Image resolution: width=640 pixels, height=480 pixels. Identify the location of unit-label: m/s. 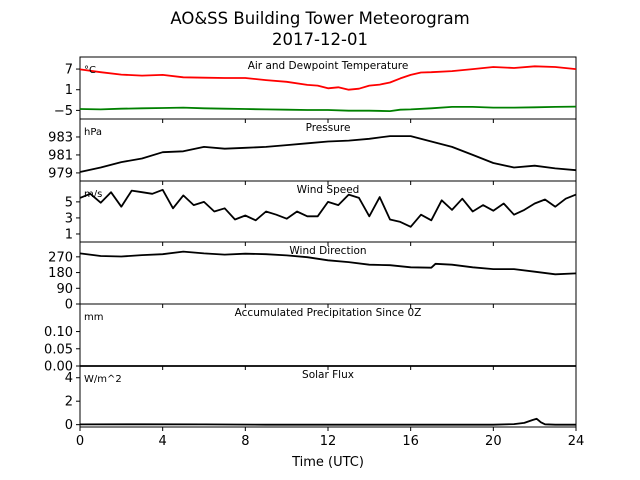
(93, 194).